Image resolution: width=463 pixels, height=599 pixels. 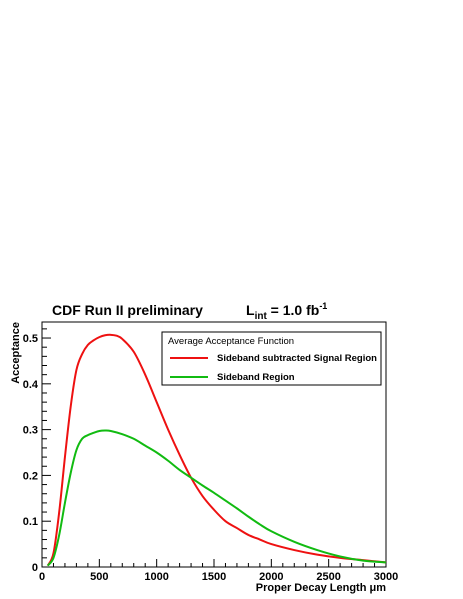 What do you see at coordinates (16, 353) in the screenshot?
I see `y-axis-label: Acceptance` at bounding box center [16, 353].